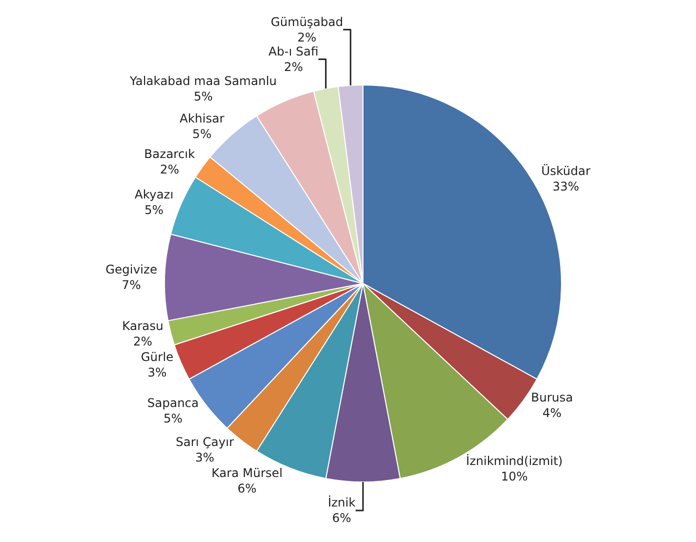 The image size is (696, 542). Describe the element at coordinates (247, 473) in the screenshot. I see `slice-label: Kara Mürsel` at that location.